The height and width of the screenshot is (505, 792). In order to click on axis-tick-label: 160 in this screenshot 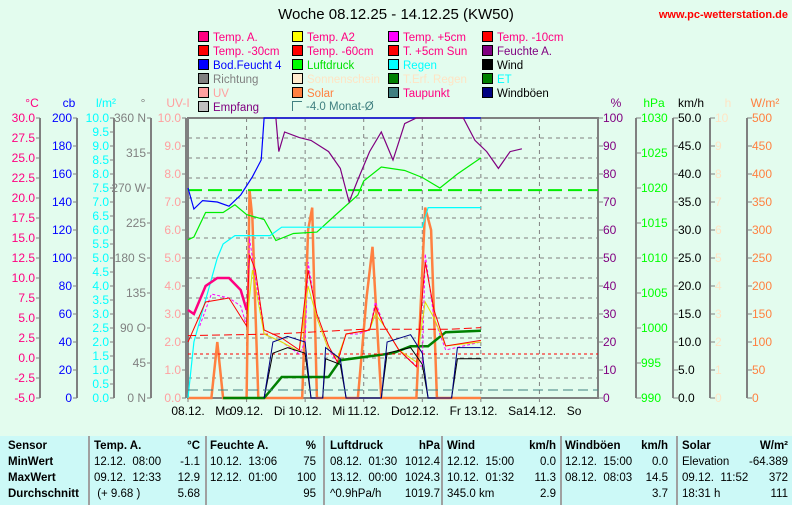, I will do `click(62, 174)`.